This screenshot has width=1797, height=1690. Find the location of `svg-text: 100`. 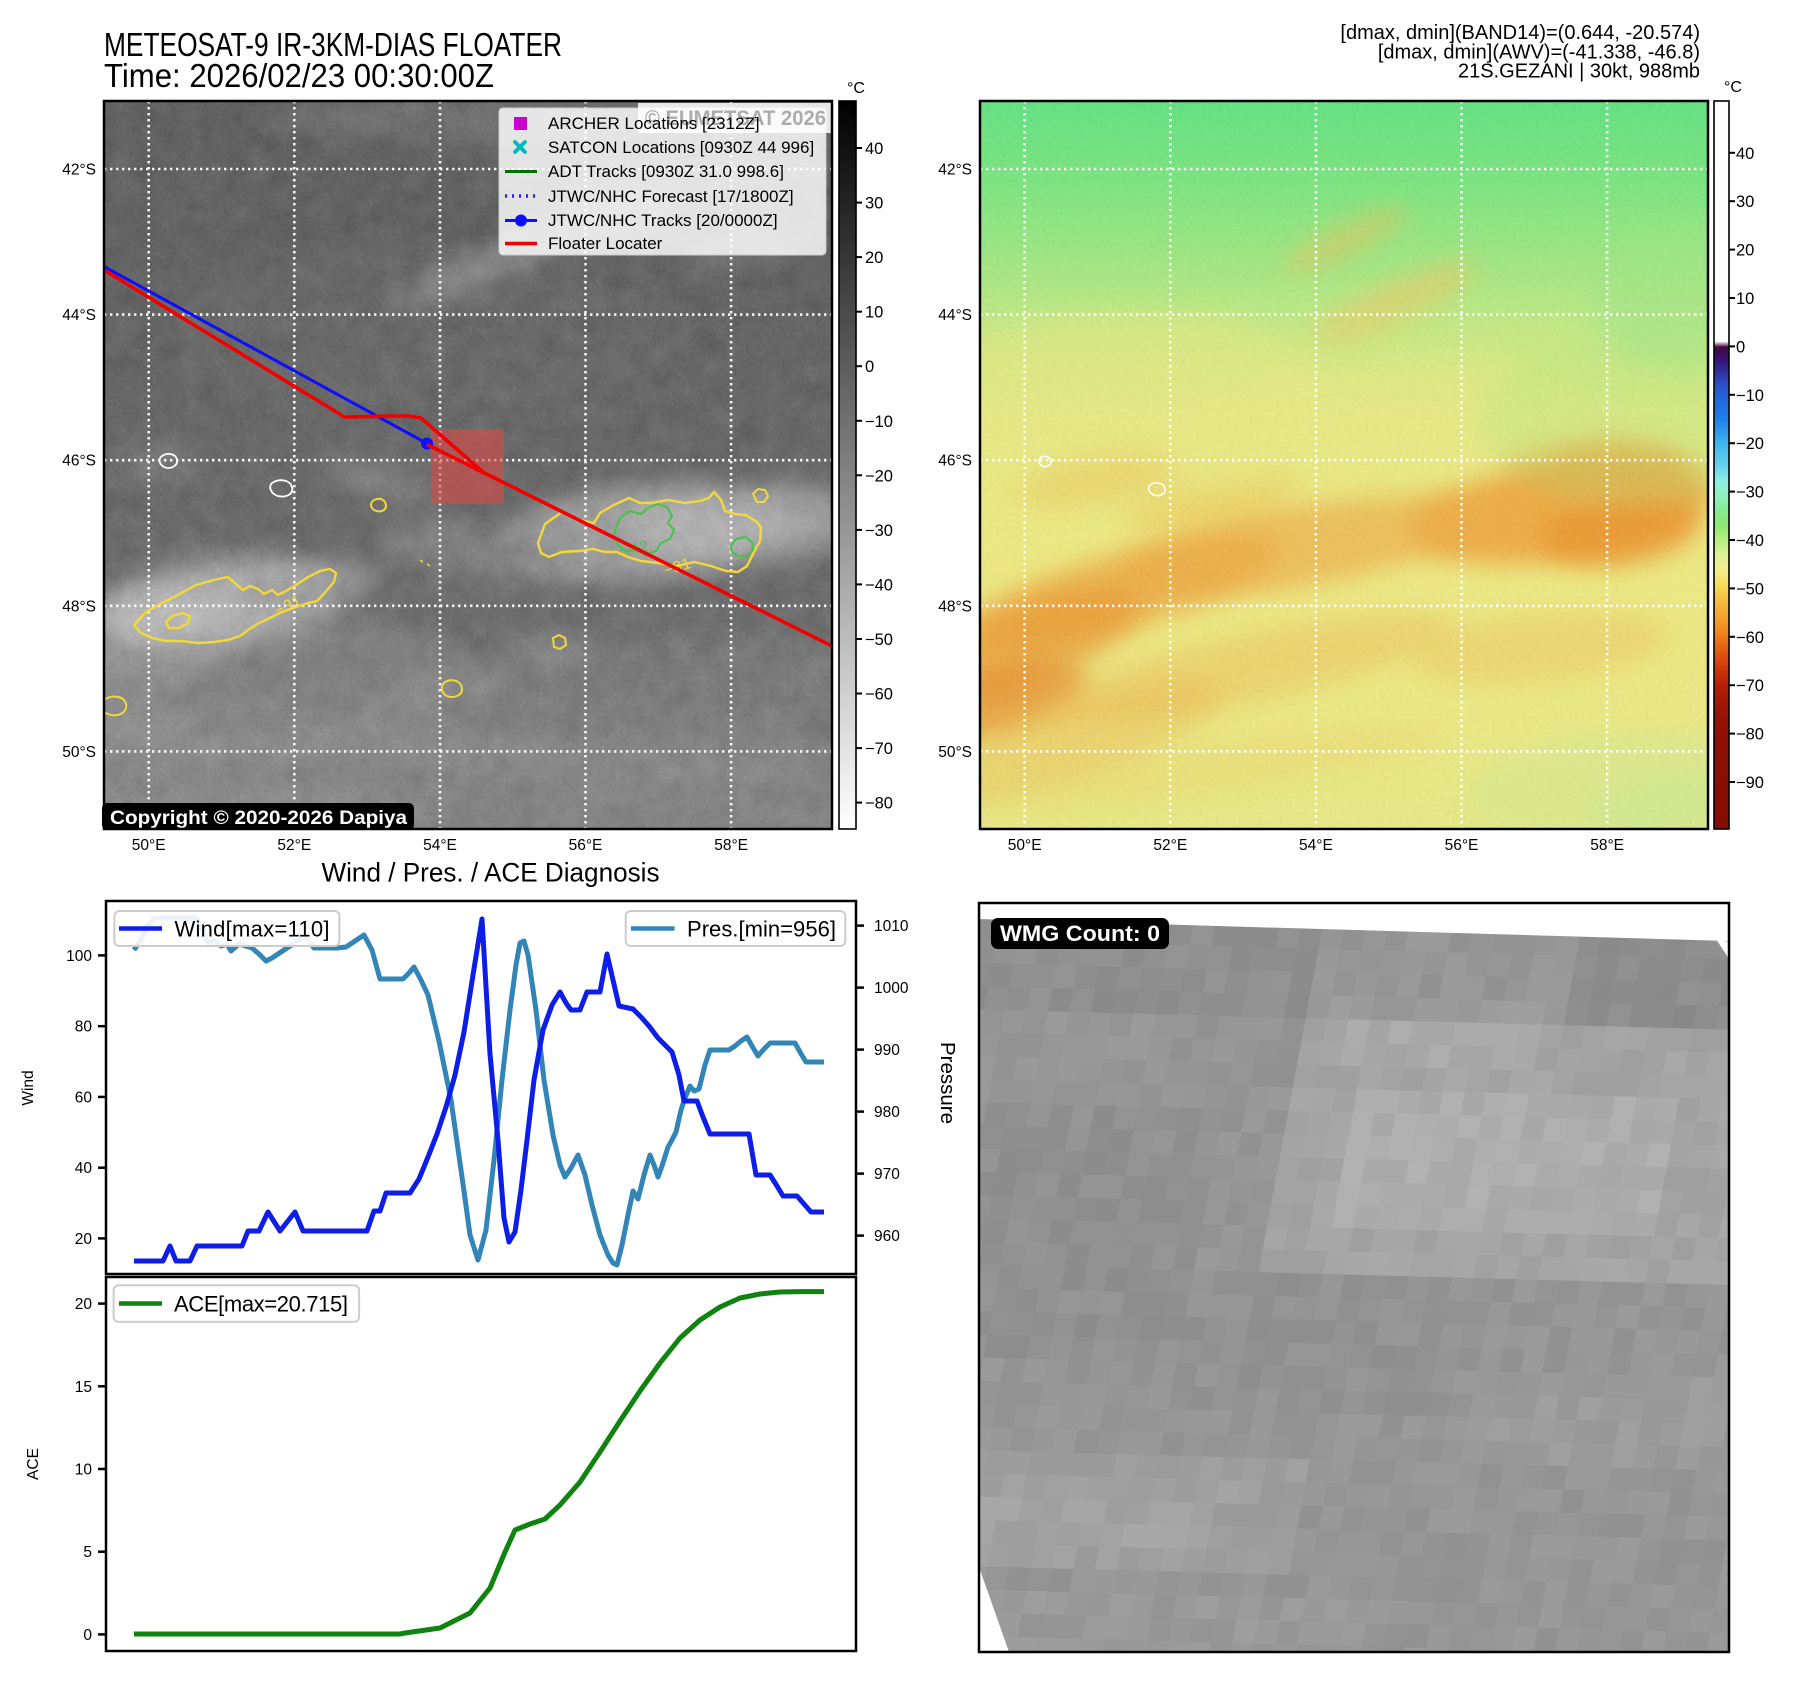

svg-text: 100 is located at coordinates (79, 956).